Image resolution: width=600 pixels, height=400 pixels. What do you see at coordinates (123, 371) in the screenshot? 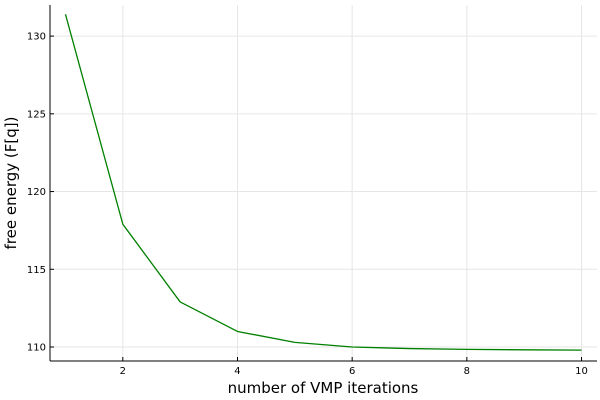
I see `x-tick-label: 2` at bounding box center [123, 371].